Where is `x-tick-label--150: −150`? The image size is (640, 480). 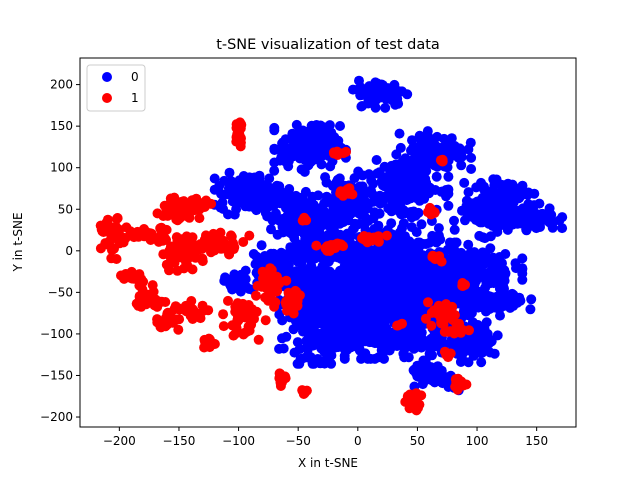
x-tick-label--150: −150 is located at coordinates (178, 441).